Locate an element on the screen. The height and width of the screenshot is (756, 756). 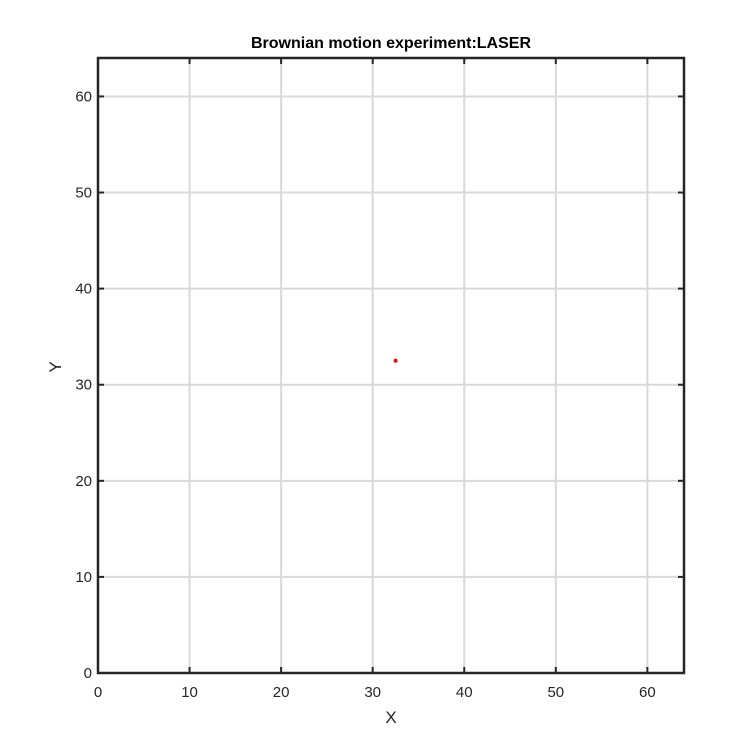
x-tick-label-0: 0 is located at coordinates (98, 692).